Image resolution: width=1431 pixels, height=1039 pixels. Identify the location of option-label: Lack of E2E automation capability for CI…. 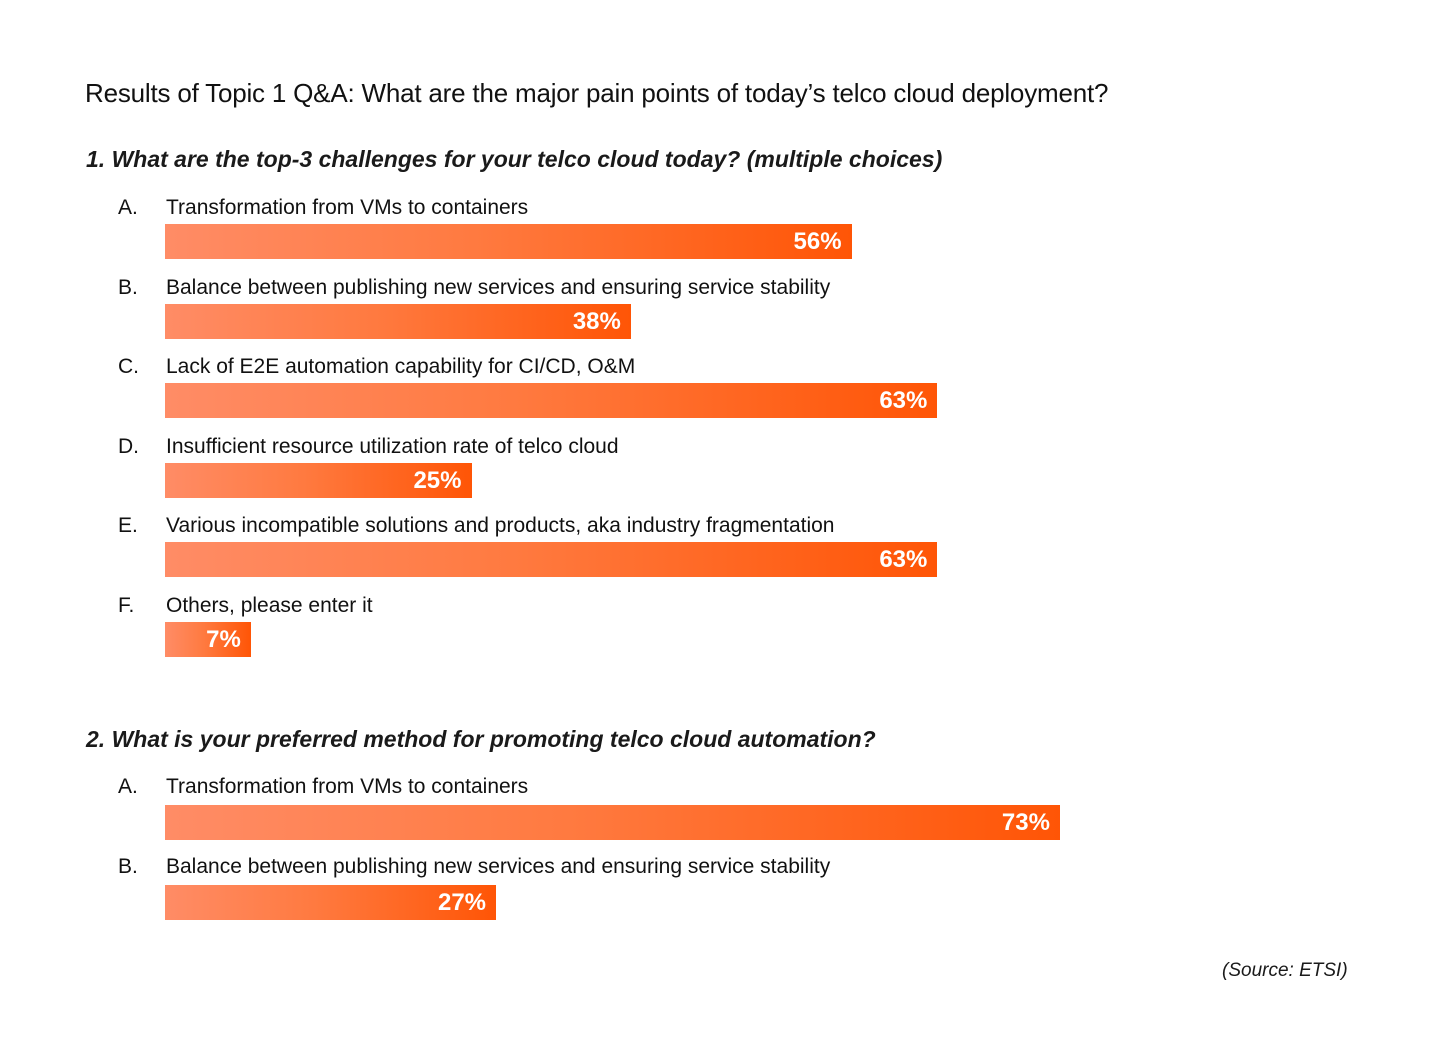
(401, 367).